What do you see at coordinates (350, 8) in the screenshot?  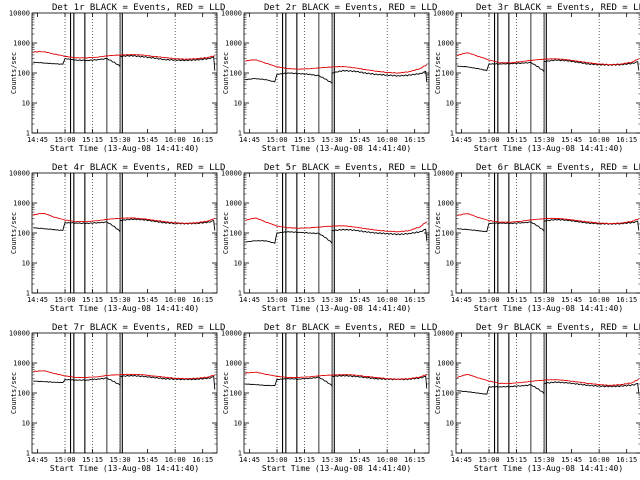 I see `chart-title: Det 2r BLACK = Events, RED = LLD` at bounding box center [350, 8].